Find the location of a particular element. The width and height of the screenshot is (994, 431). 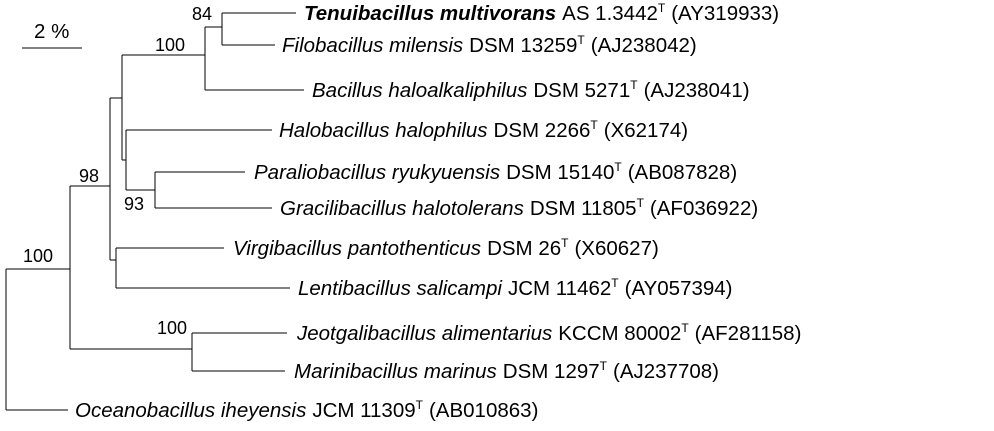

scale-bar: 2 % is located at coordinates (52, 34).